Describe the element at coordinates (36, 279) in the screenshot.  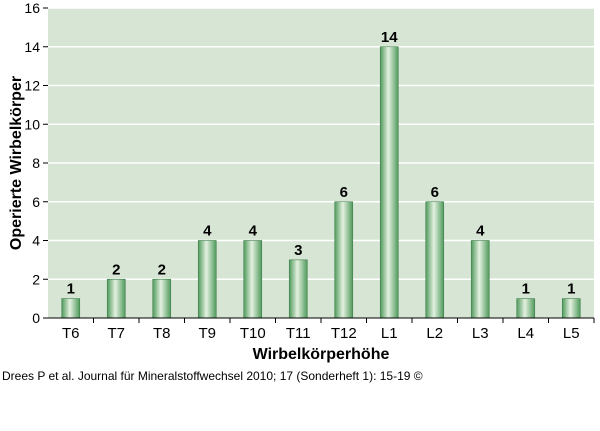
I see `y-tick-label: 2` at that location.